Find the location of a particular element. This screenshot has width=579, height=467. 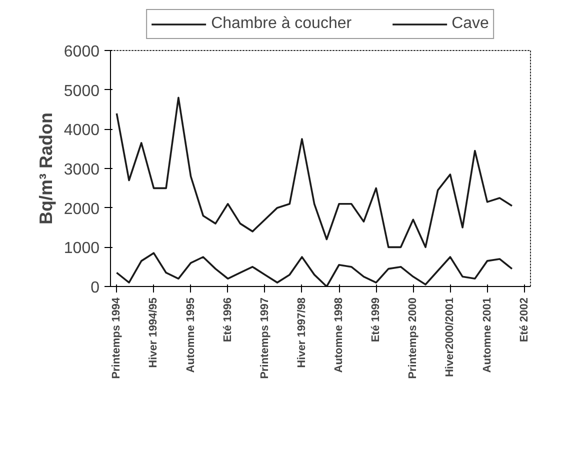

x-tick-label: Printemps 1997 is located at coordinates (264, 338).